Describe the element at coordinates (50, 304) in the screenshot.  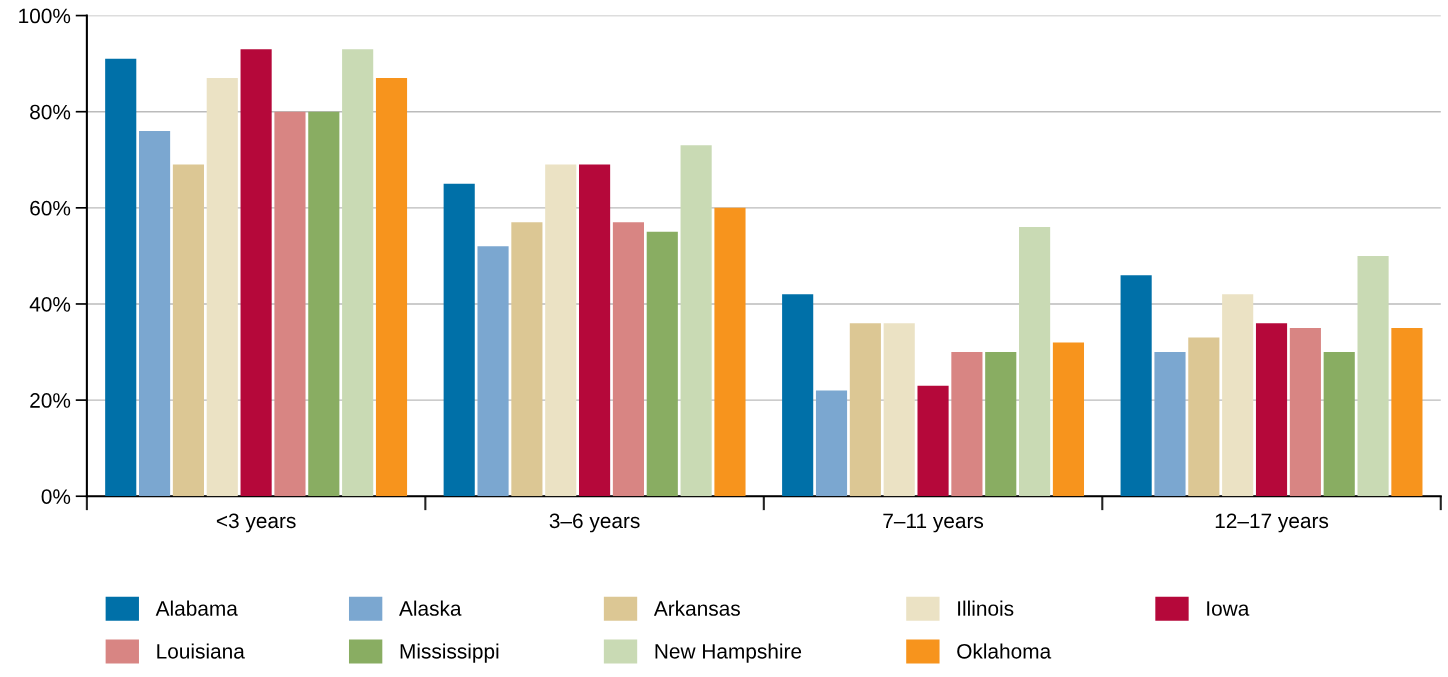
I see `y-tick-label: 40%` at that location.